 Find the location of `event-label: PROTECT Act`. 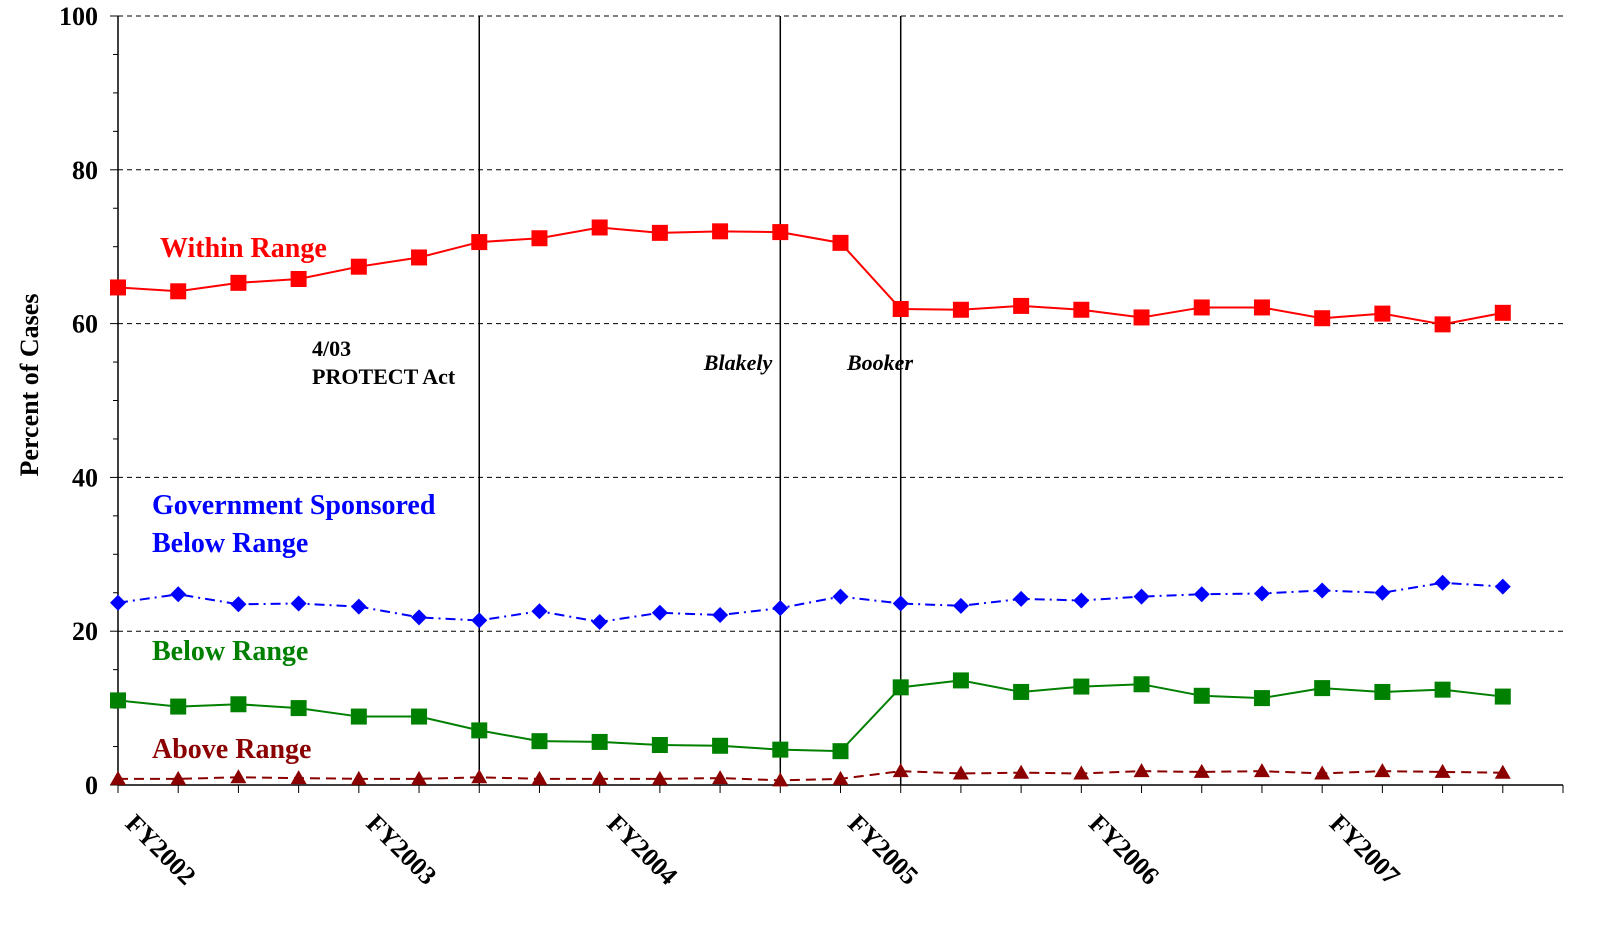

event-label: PROTECT Act is located at coordinates (384, 376).